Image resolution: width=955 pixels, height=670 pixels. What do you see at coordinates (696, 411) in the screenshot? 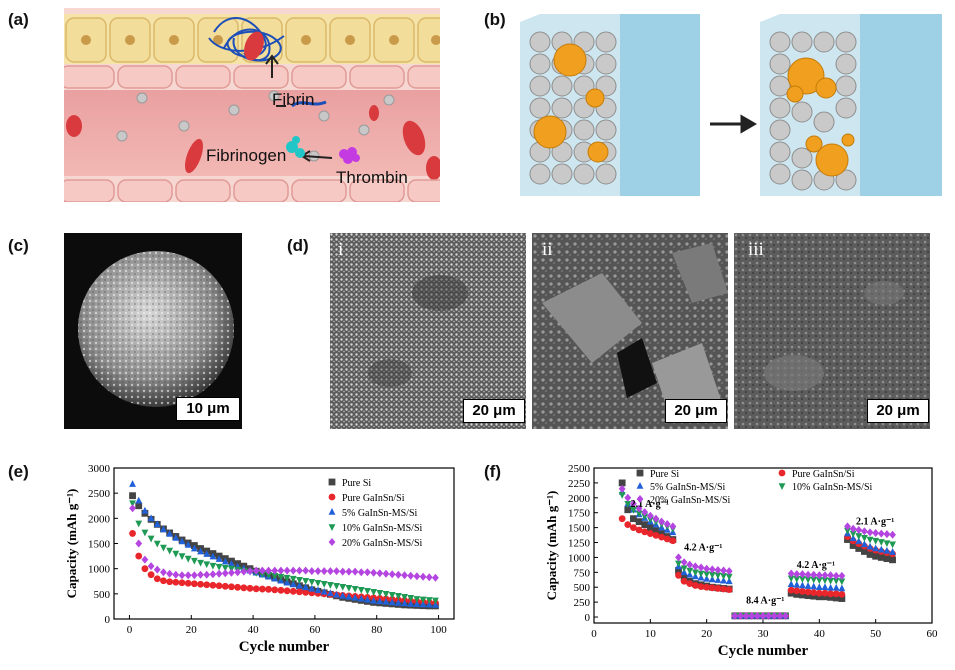
I see `scale-bar-d-ii: 20 μm` at bounding box center [696, 411].